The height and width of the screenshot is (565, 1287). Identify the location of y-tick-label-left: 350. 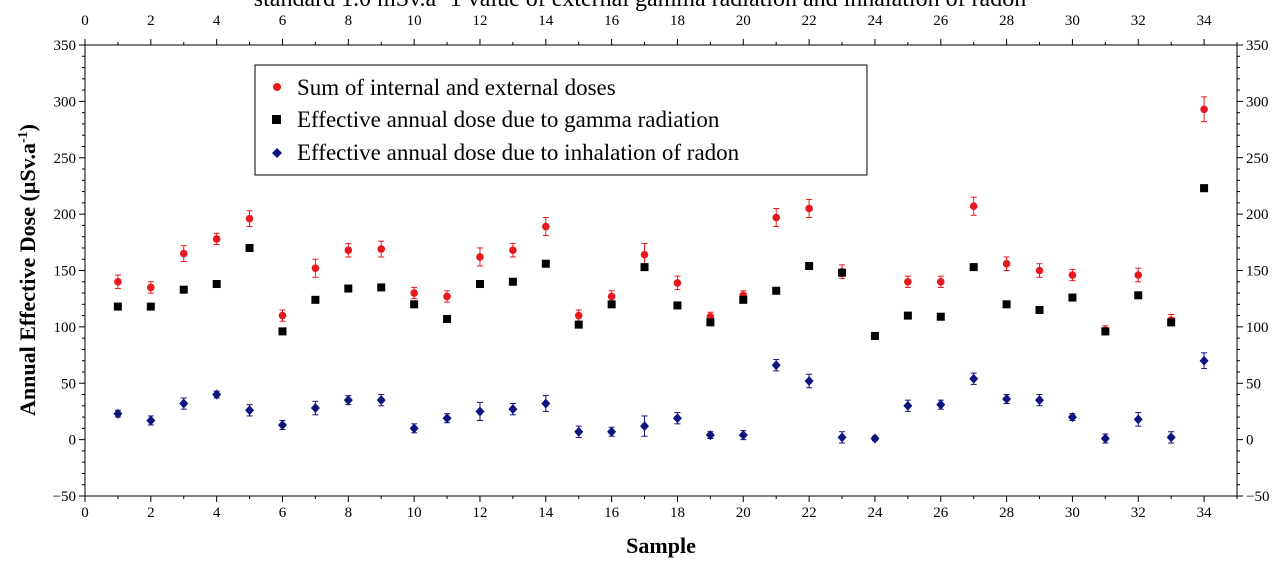
(65, 46).